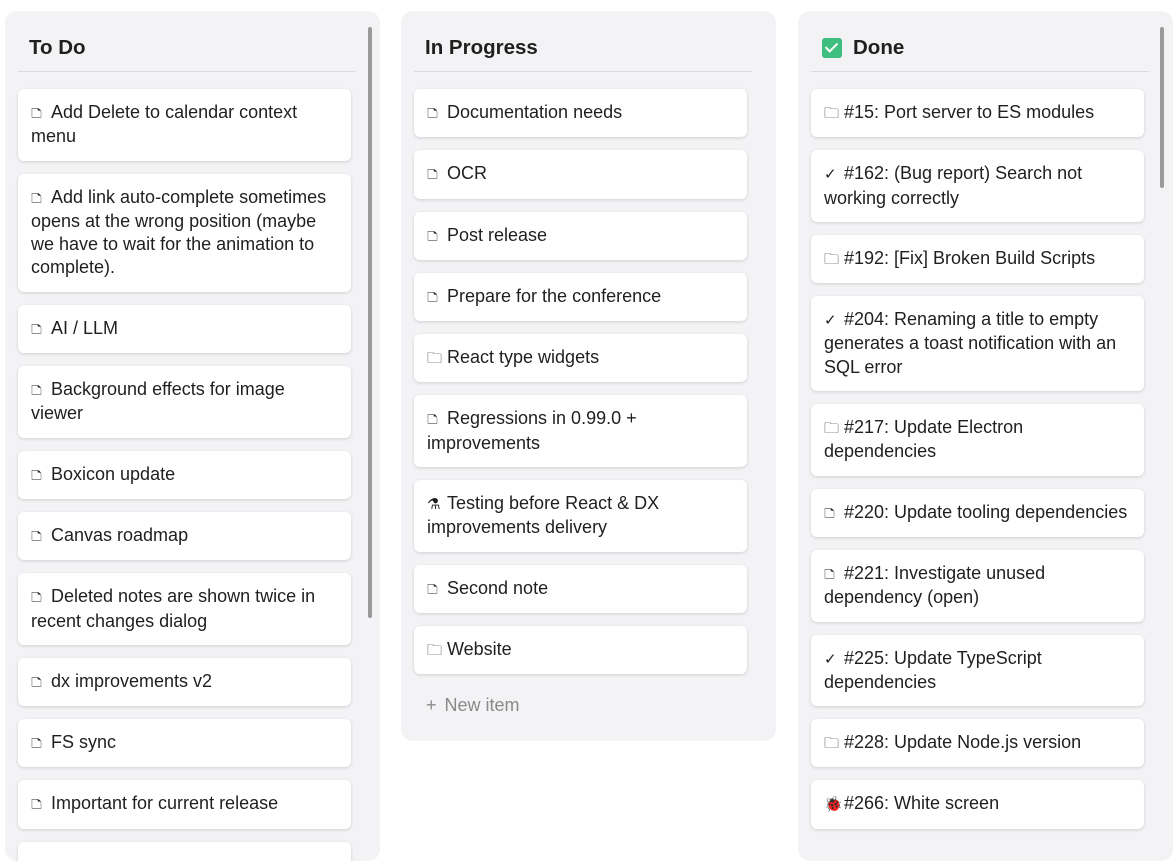 The height and width of the screenshot is (861, 1174). I want to click on test-tube-icon: ⚗, so click(434, 505).